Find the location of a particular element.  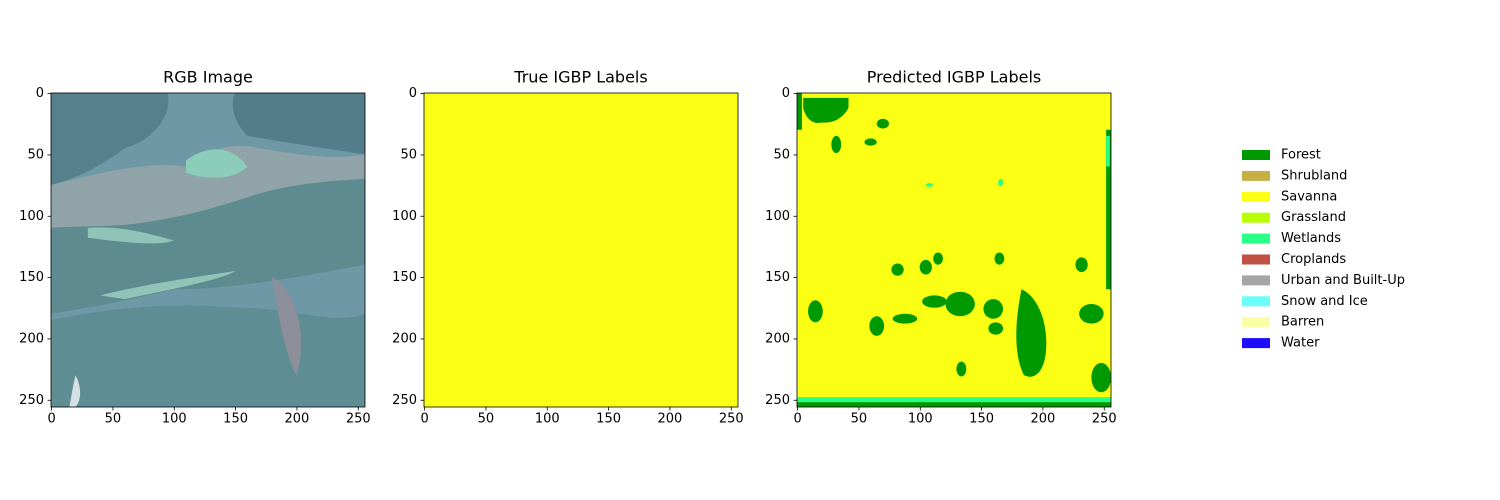

legend-label: Urban and Built-Up is located at coordinates (1343, 280).